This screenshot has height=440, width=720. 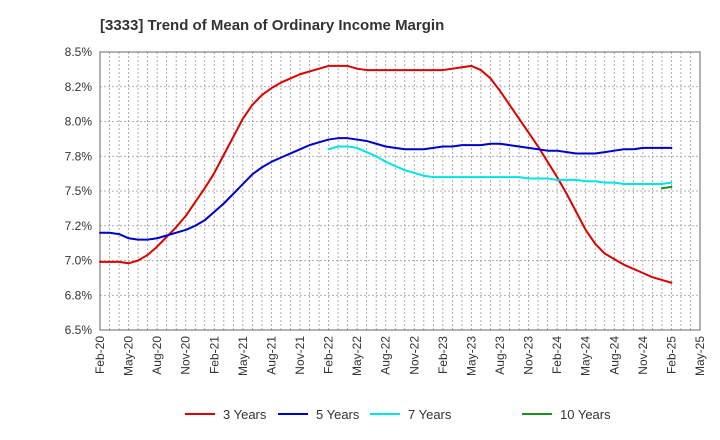 What do you see at coordinates (79, 156) in the screenshot?
I see `y-tick-label: 7.8%` at bounding box center [79, 156].